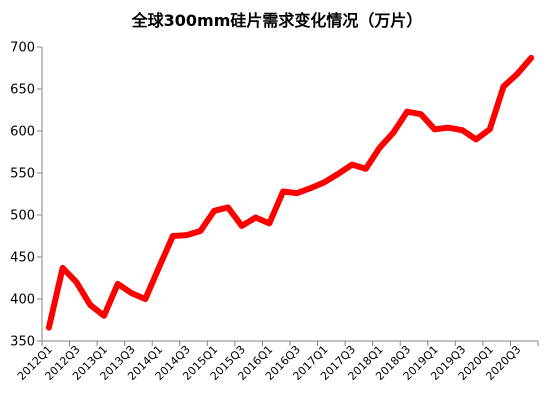  I want to click on y-tick-label: 550, so click(22, 174).